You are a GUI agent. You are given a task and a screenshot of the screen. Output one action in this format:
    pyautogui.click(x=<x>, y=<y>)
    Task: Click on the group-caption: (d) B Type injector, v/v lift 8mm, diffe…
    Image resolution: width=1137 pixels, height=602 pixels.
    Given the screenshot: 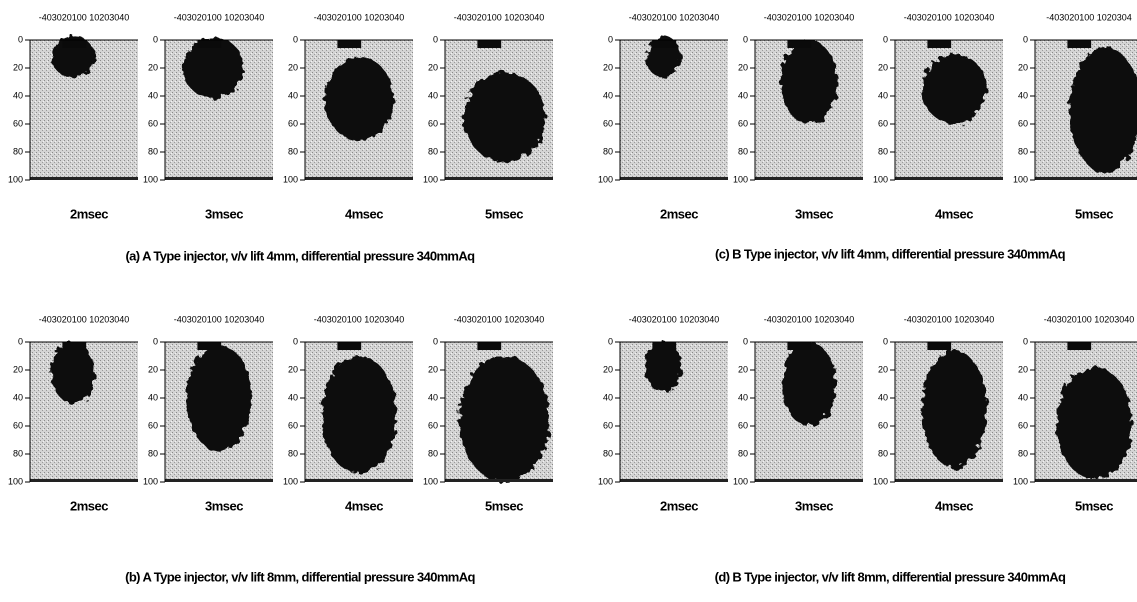 What is the action you would take?
    pyautogui.click(x=890, y=576)
    